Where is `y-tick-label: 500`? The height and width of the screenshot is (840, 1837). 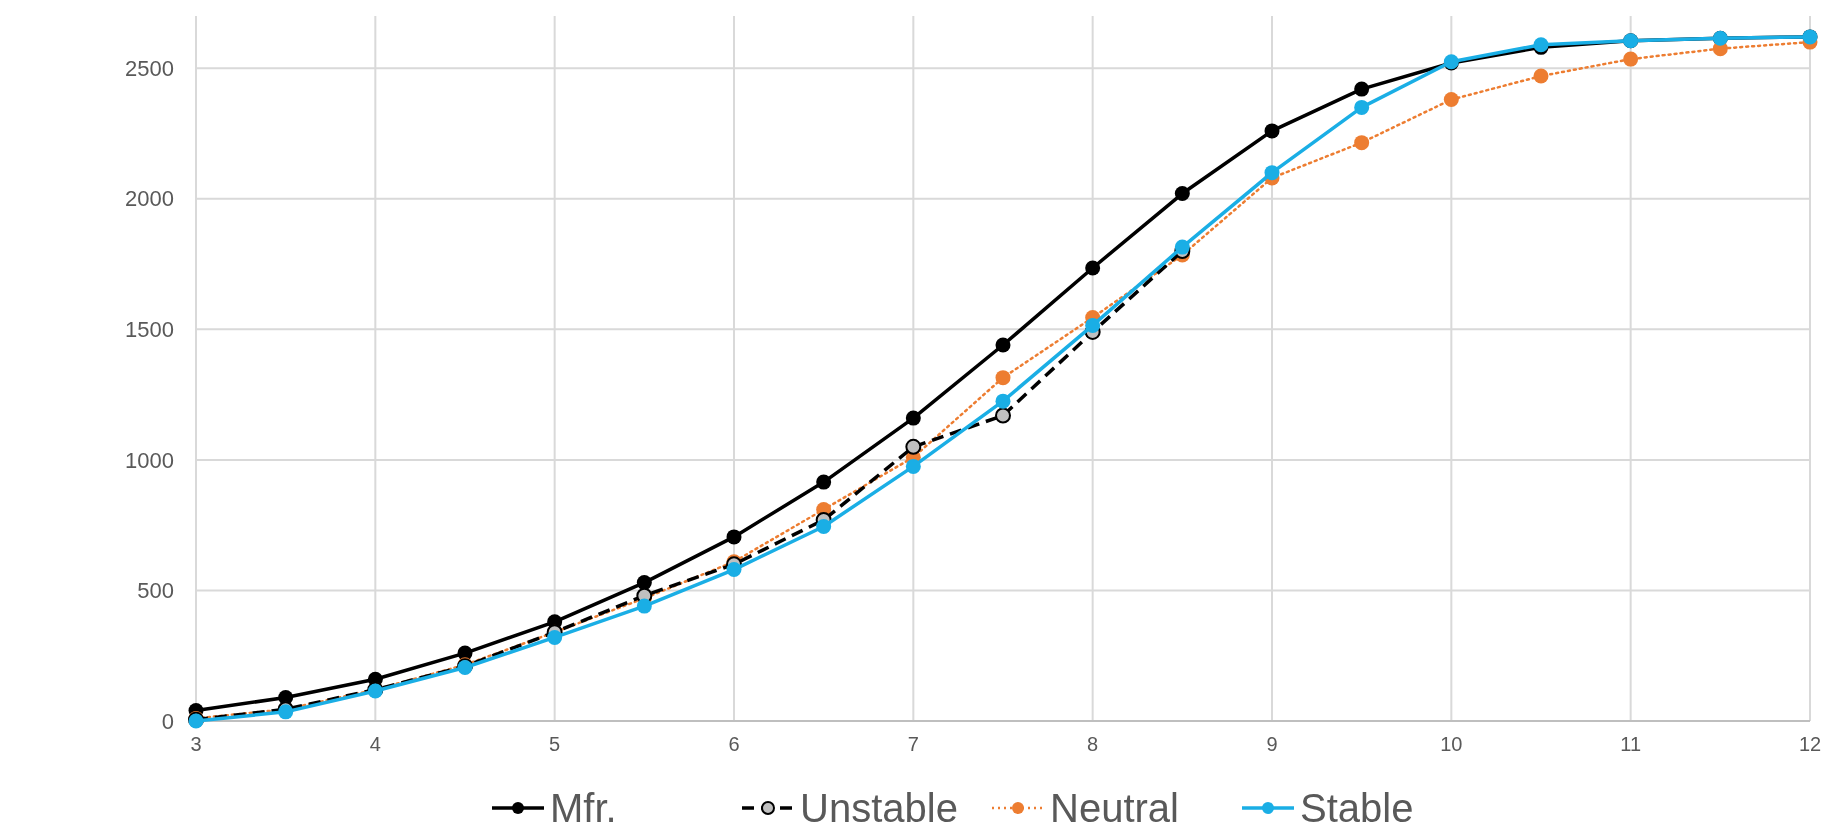
y-tick-label: 500 is located at coordinates (155, 591).